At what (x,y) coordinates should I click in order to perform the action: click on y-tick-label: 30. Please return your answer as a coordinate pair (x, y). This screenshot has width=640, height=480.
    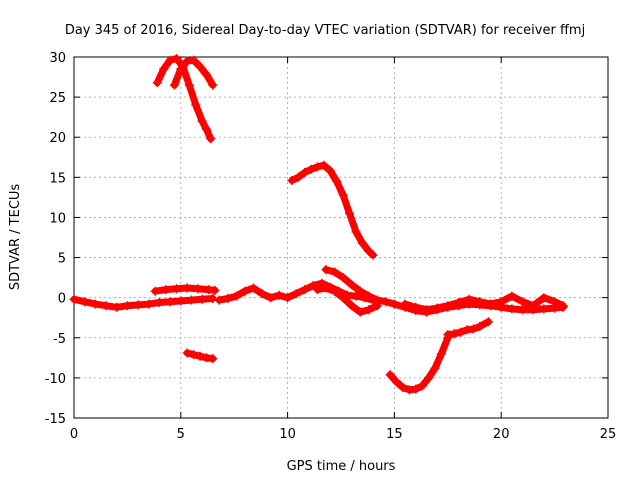
    Looking at the image, I should click on (57, 58).